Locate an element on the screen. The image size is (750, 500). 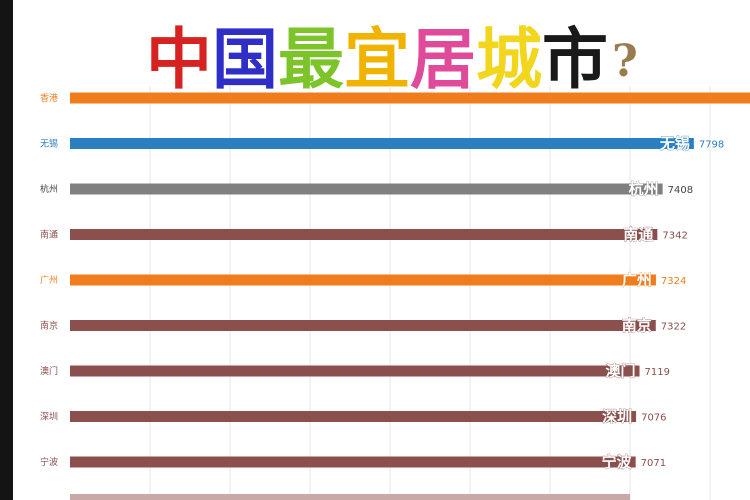
category-label: 杭州 is located at coordinates (49, 189).